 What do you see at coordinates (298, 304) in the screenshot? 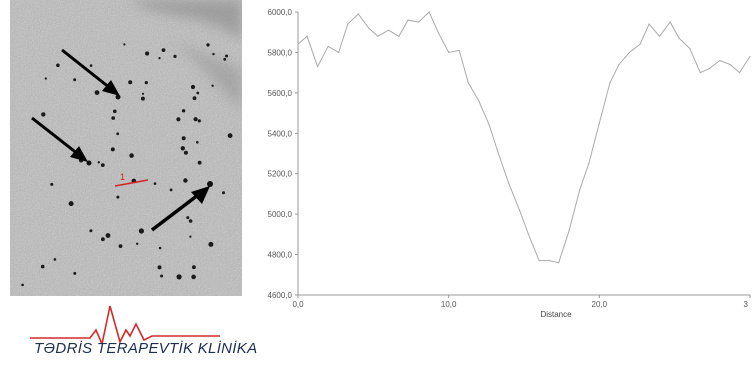
I see `x-tick-label: 0,0` at bounding box center [298, 304].